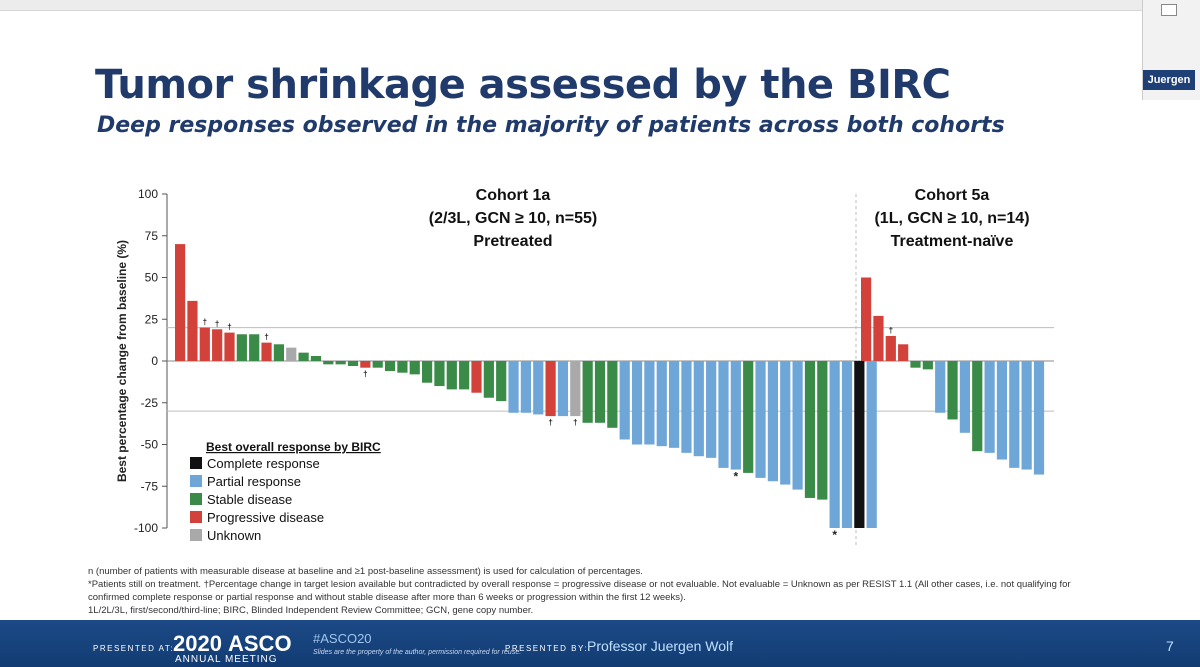  Describe the element at coordinates (660, 646) in the screenshot. I see `presenter-name: Professor Juergen Wolf` at that location.